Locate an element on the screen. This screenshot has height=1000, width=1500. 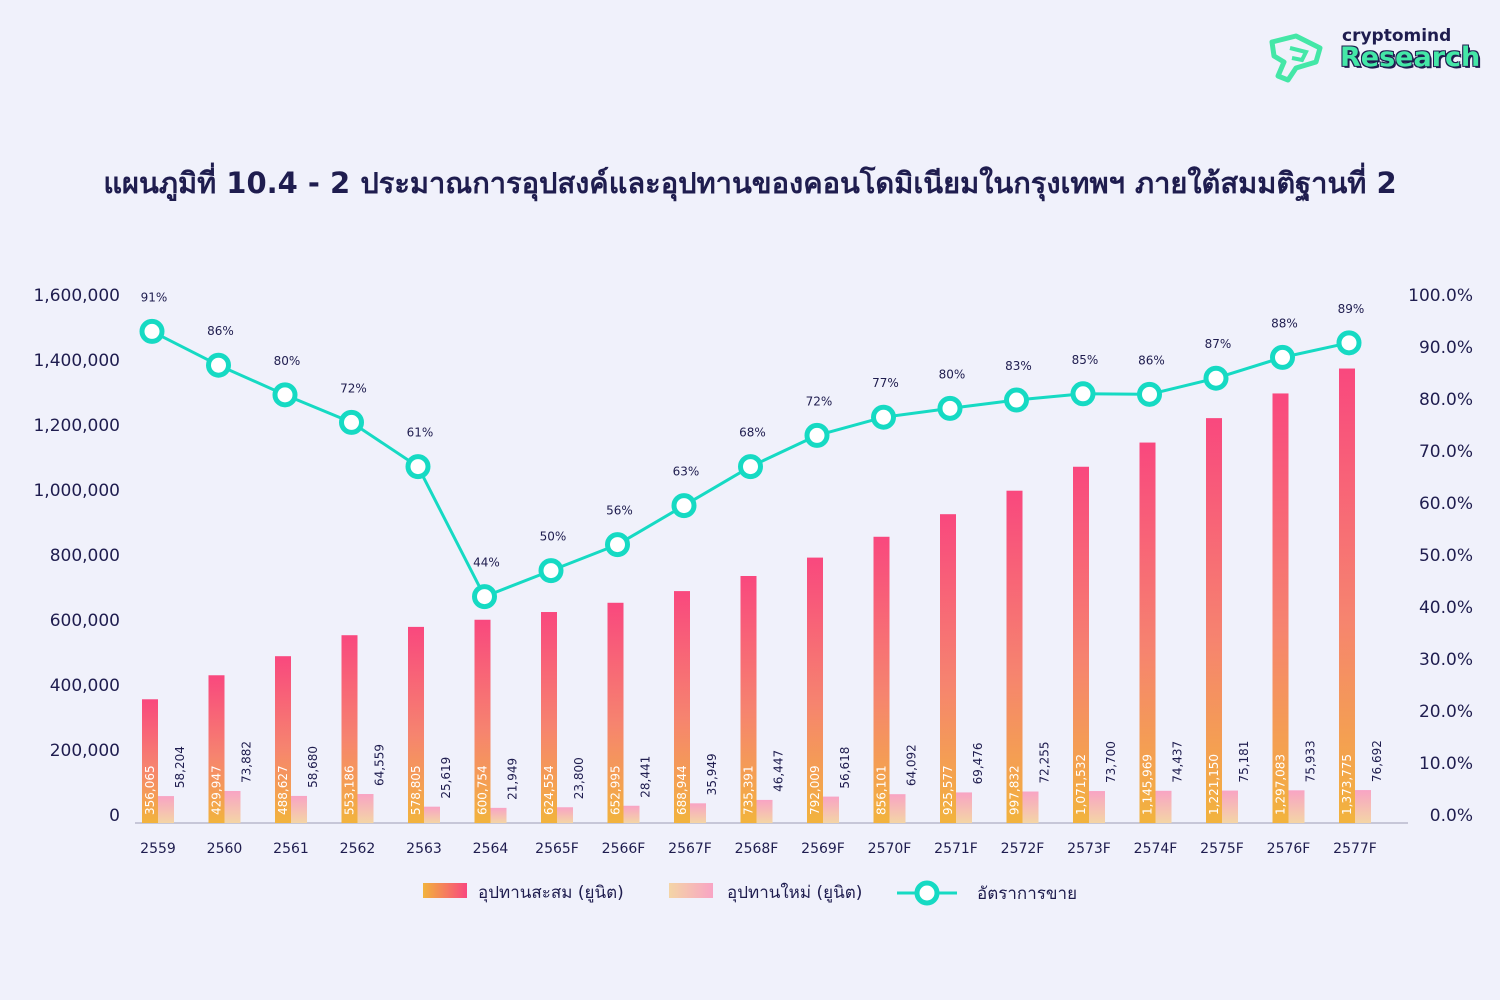
bar-new-label: 21,949 is located at coordinates (513, 779).